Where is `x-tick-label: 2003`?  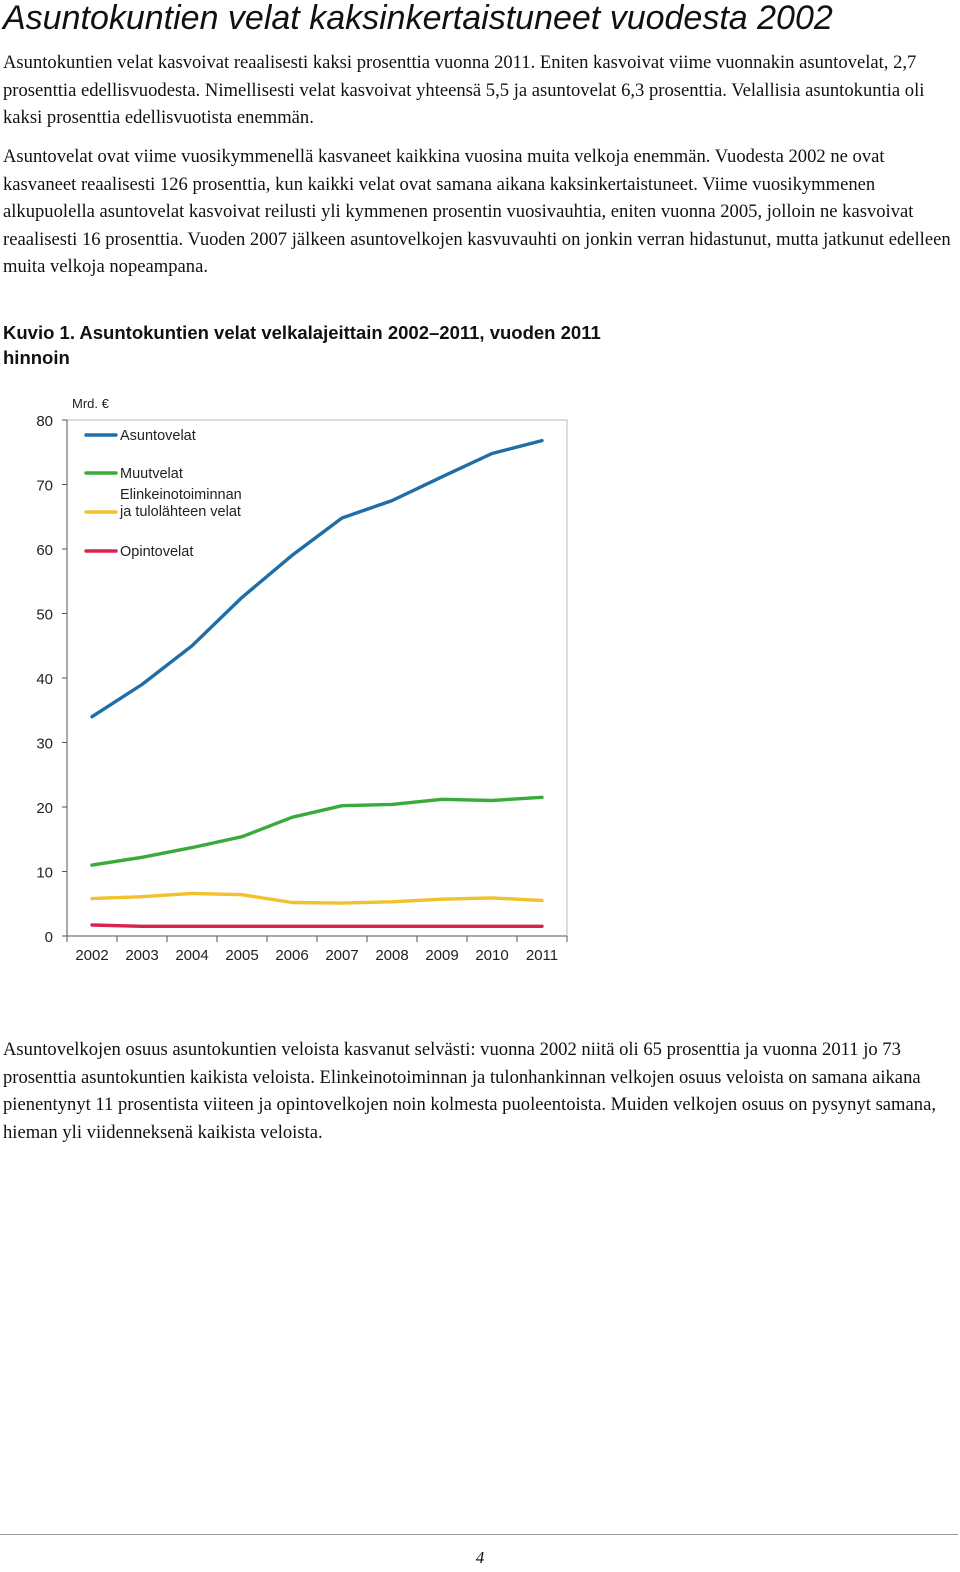
x-tick-label: 2003 is located at coordinates (141, 955).